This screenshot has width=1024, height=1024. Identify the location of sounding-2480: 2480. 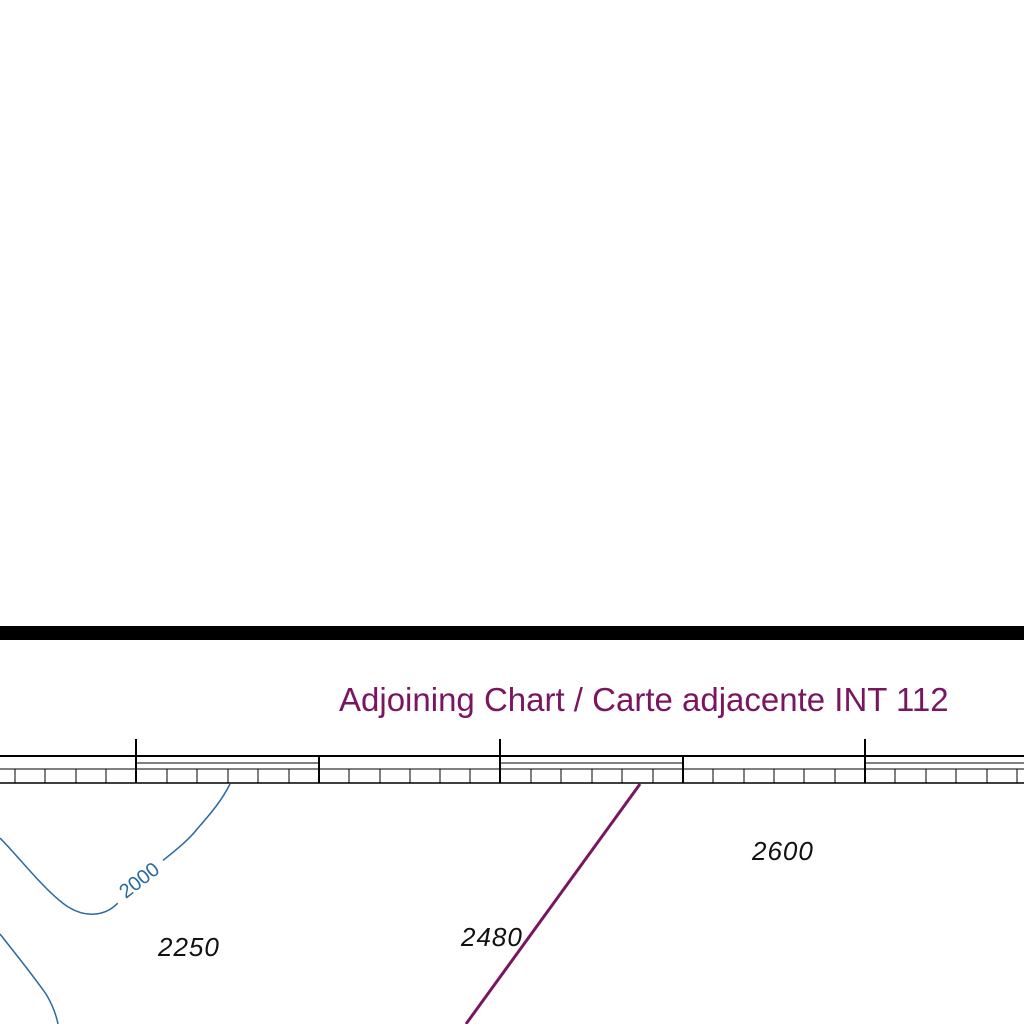
(491, 937).